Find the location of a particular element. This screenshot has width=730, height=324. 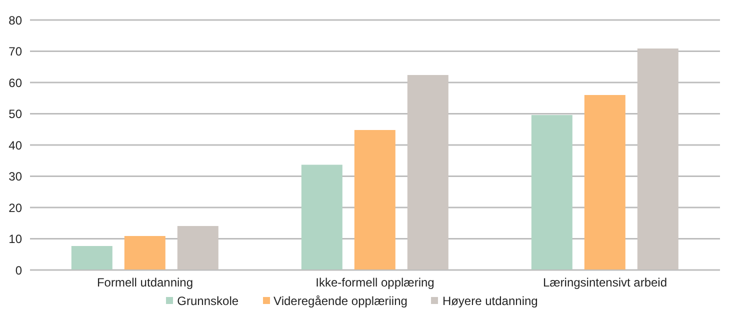

legend-label: Videregående opplæriing is located at coordinates (341, 301).